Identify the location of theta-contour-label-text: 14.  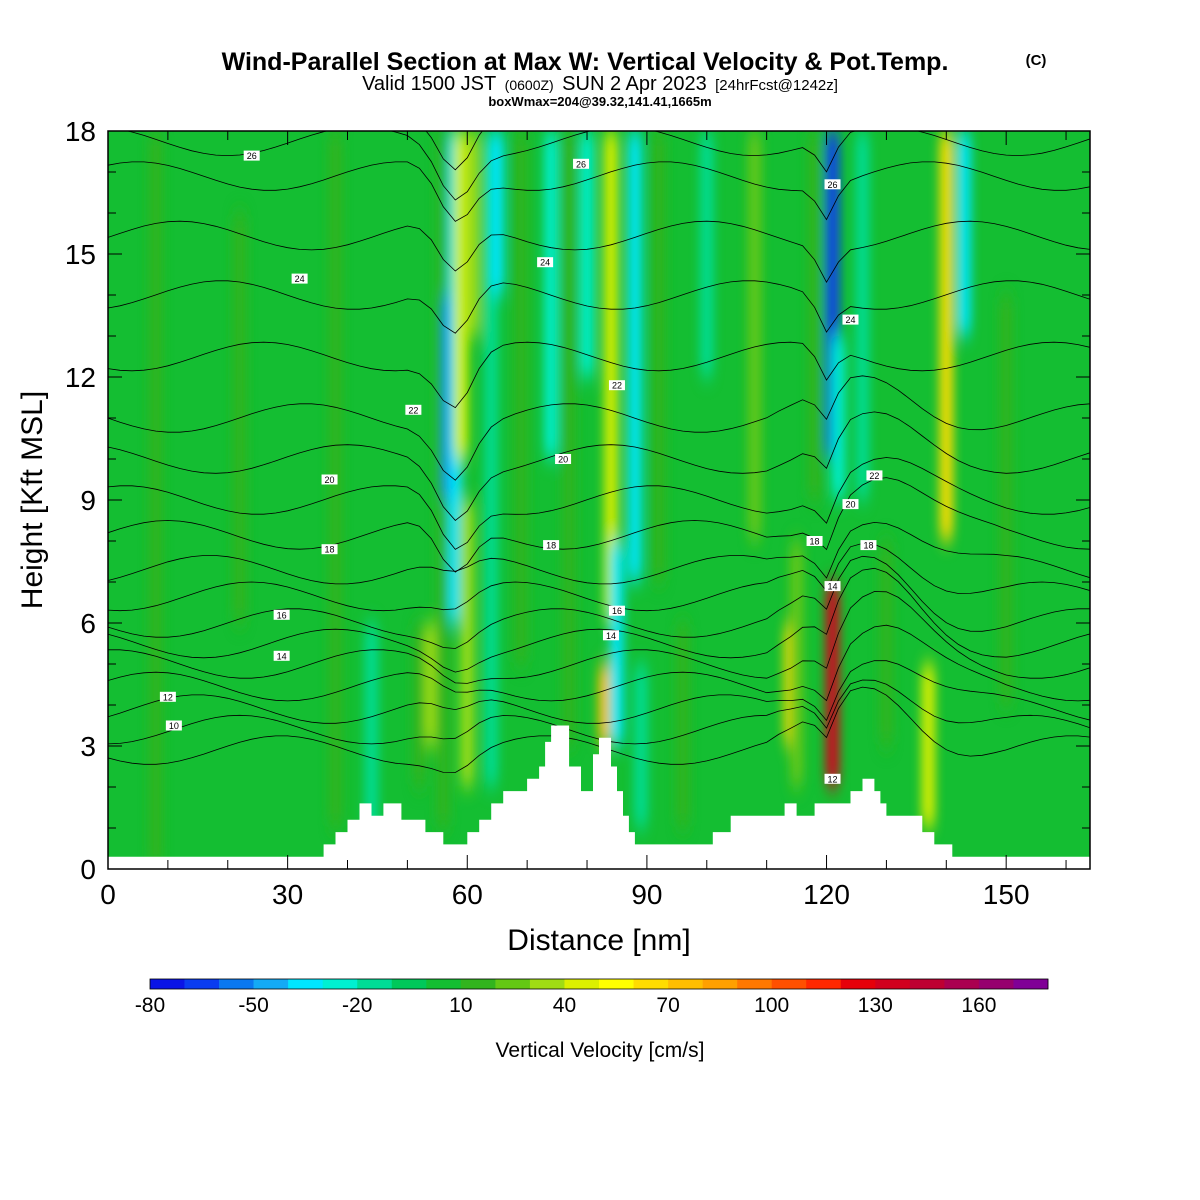
(833, 587).